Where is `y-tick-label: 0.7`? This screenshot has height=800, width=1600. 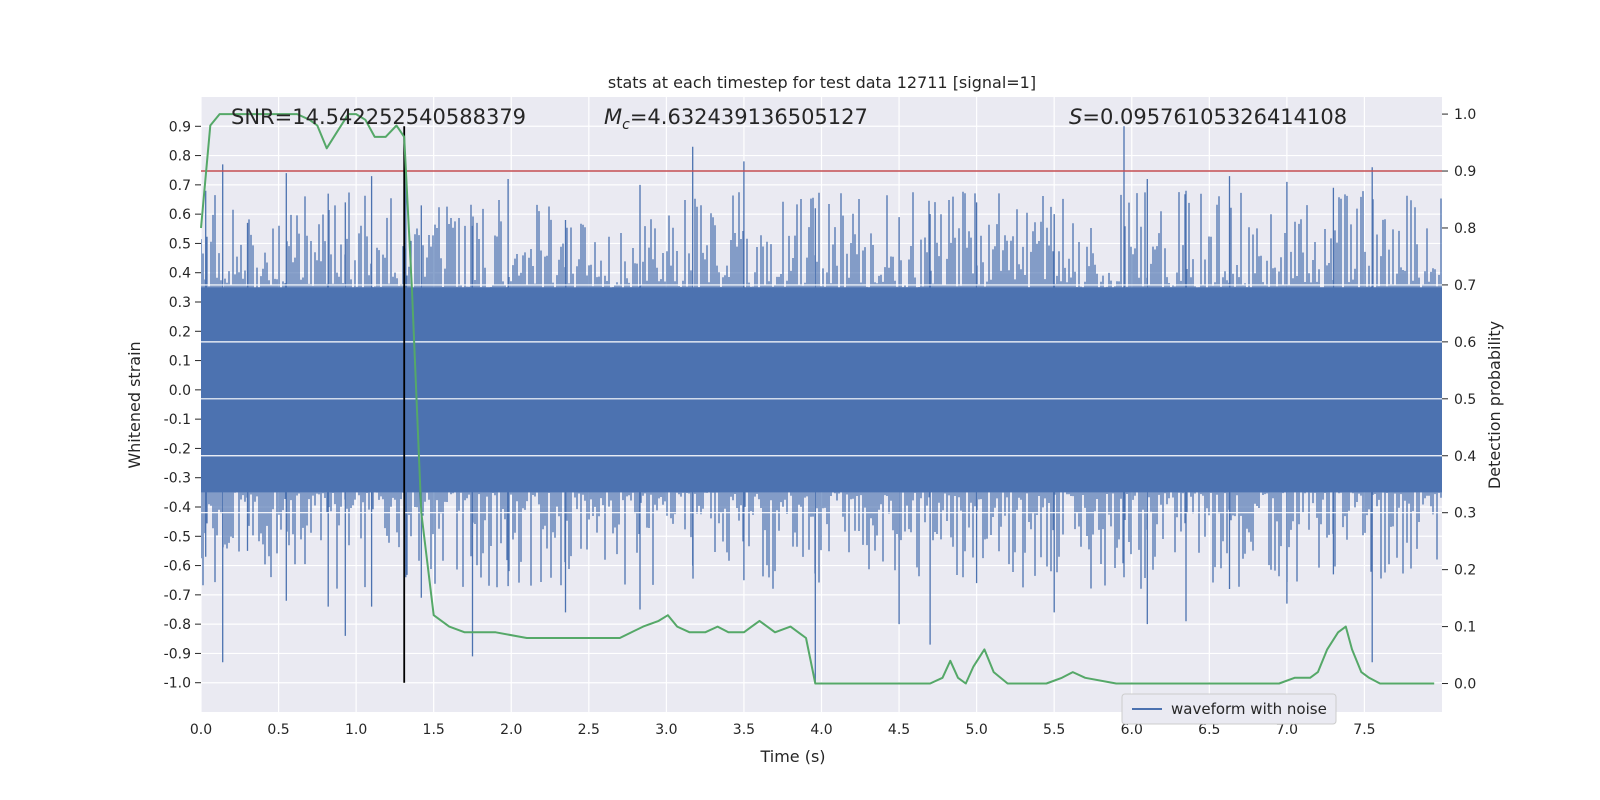 y-tick-label: 0.7 is located at coordinates (180, 186).